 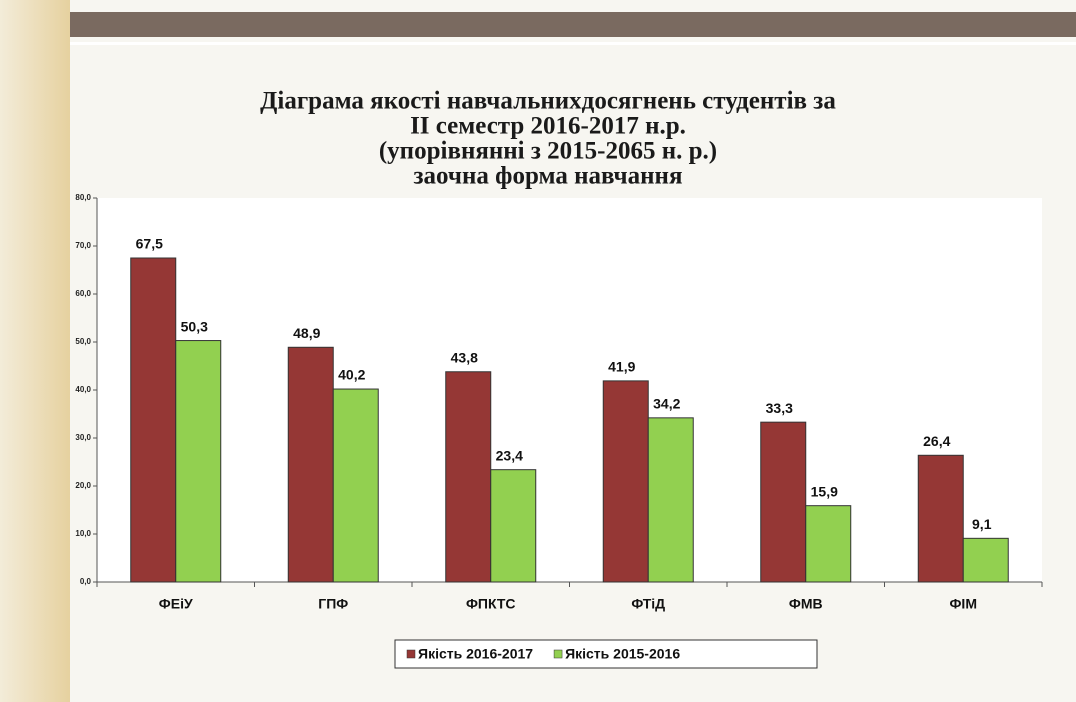 I want to click on data-label: 23,4, so click(x=509, y=455).